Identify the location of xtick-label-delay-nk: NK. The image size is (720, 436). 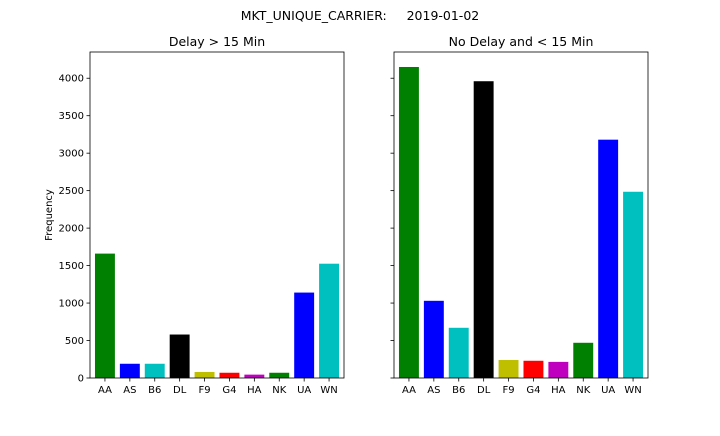
(279, 390).